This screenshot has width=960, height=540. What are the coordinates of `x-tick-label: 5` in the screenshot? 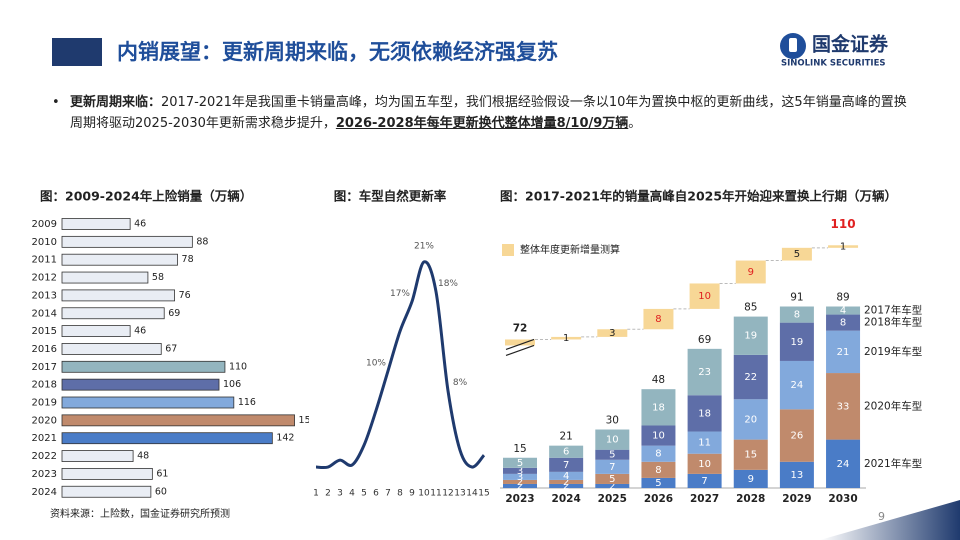 It's located at (364, 494).